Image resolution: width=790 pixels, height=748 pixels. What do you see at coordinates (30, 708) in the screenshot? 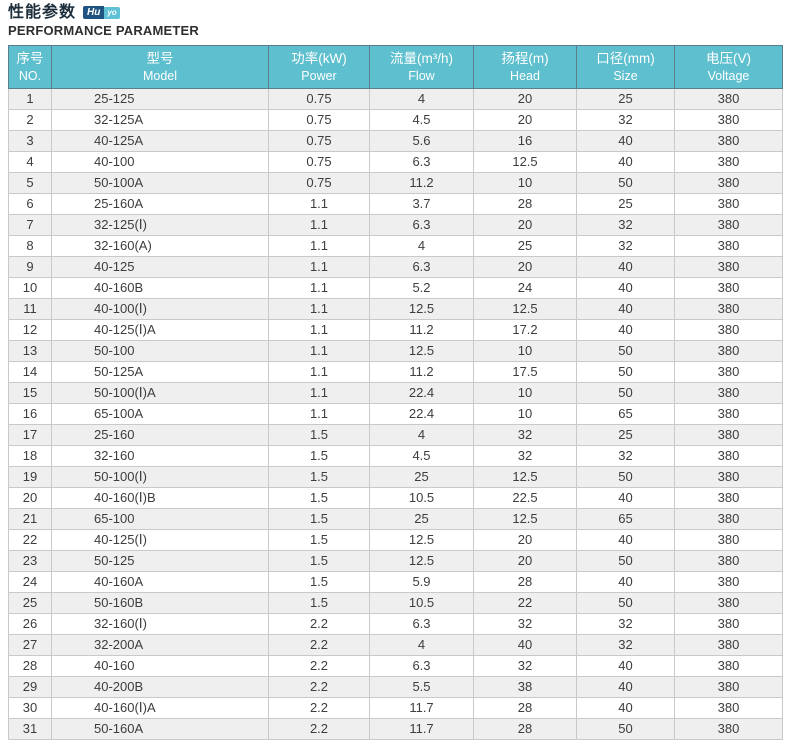
I see `no-cell: 30` at bounding box center [30, 708].